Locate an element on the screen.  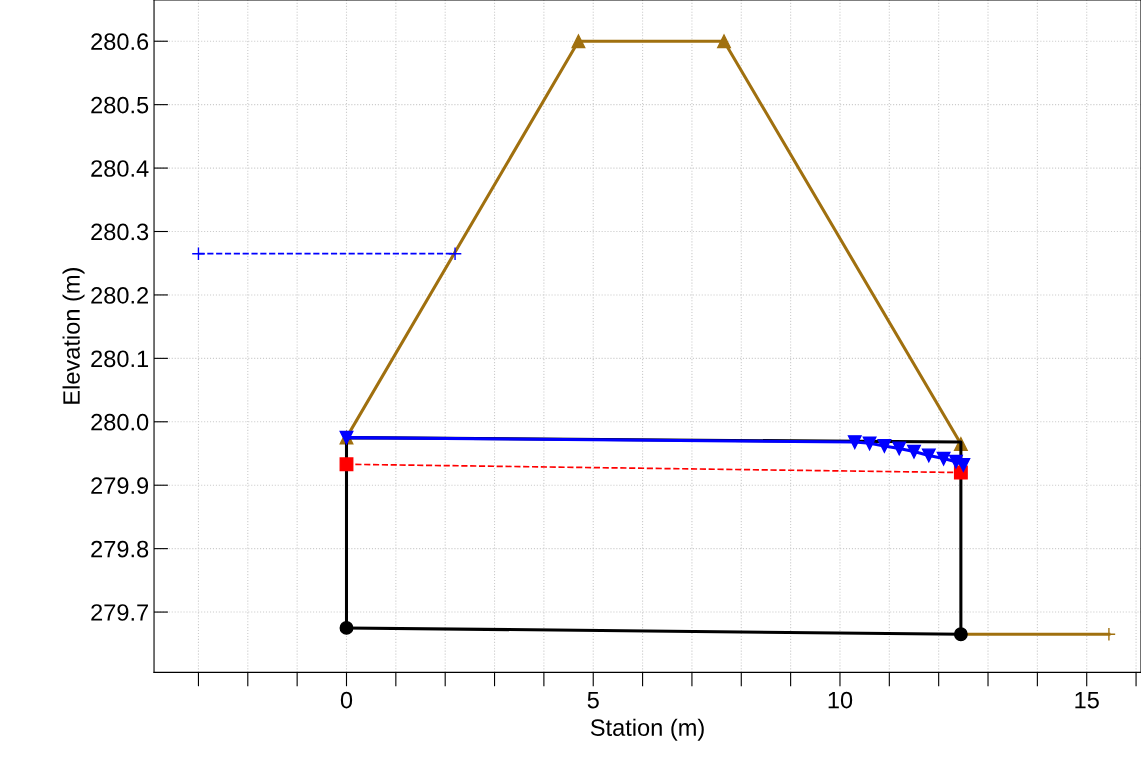
x-axis-title: Station (m) is located at coordinates (647, 729).